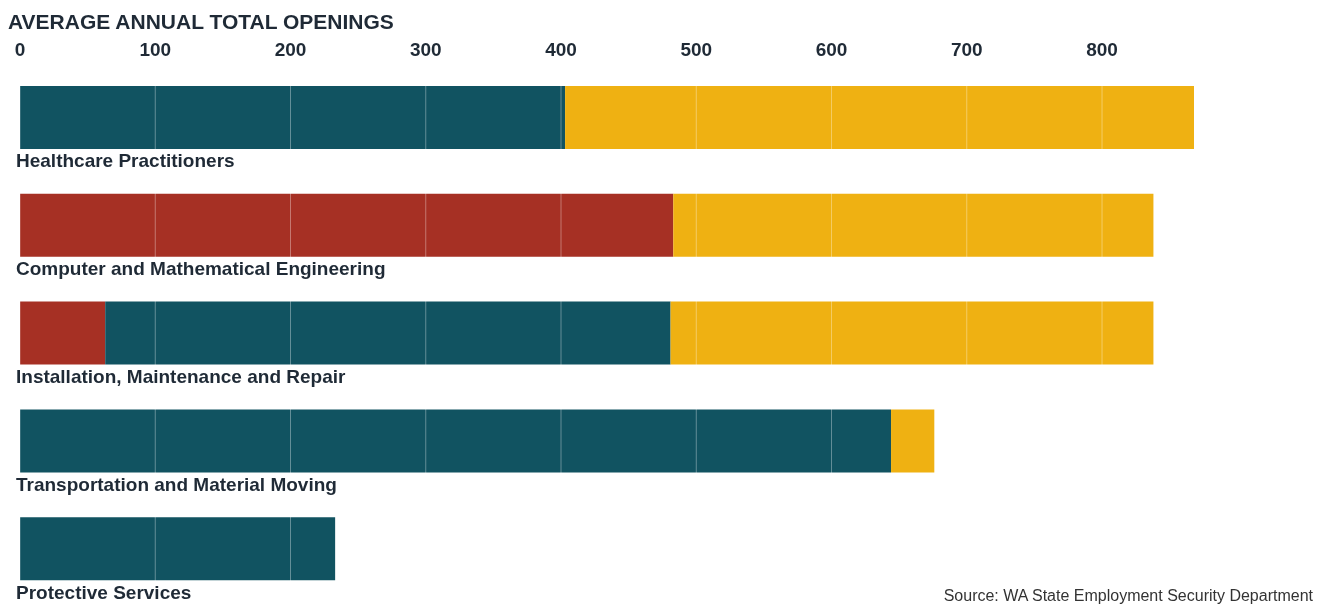 The height and width of the screenshot is (609, 1321). I want to click on chart-title: AVERAGE ANNUAL TOTAL OPENINGS, so click(201, 22).